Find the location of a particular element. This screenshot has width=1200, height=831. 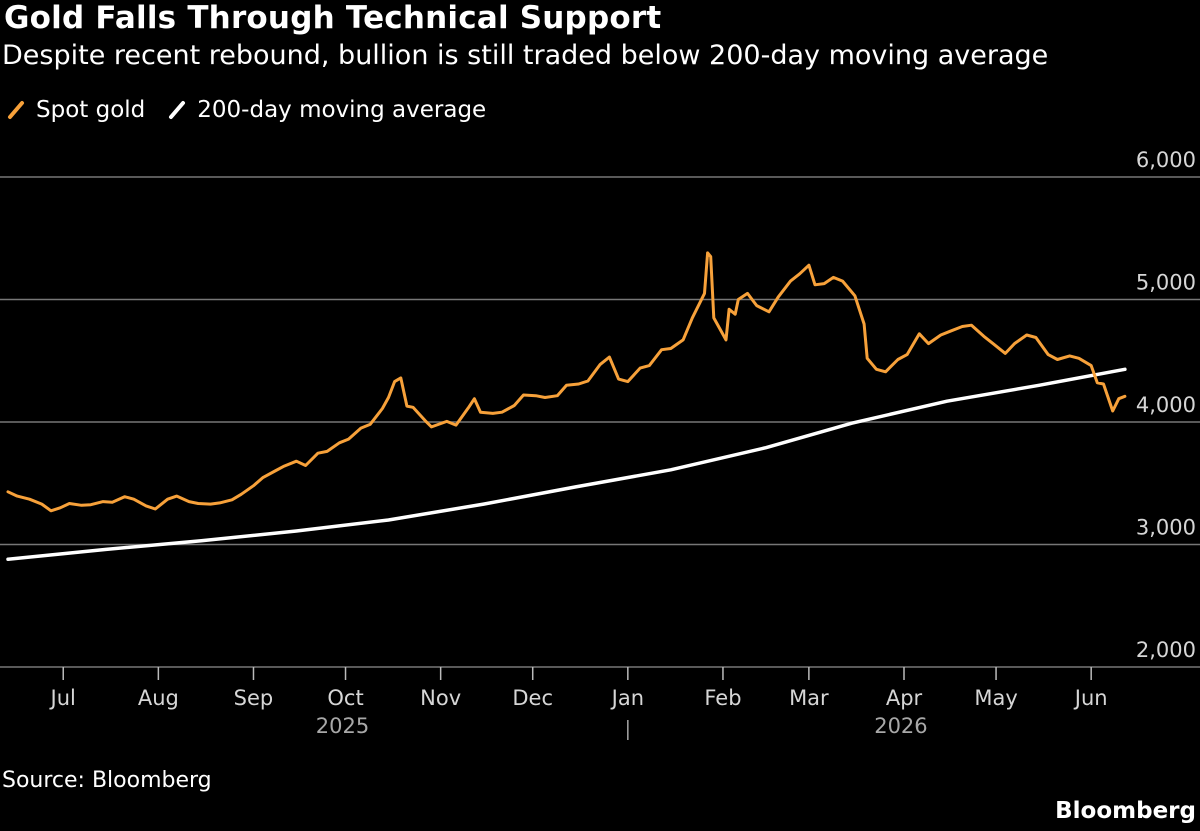

x-tick-label: Jun is located at coordinates (1090, 698).